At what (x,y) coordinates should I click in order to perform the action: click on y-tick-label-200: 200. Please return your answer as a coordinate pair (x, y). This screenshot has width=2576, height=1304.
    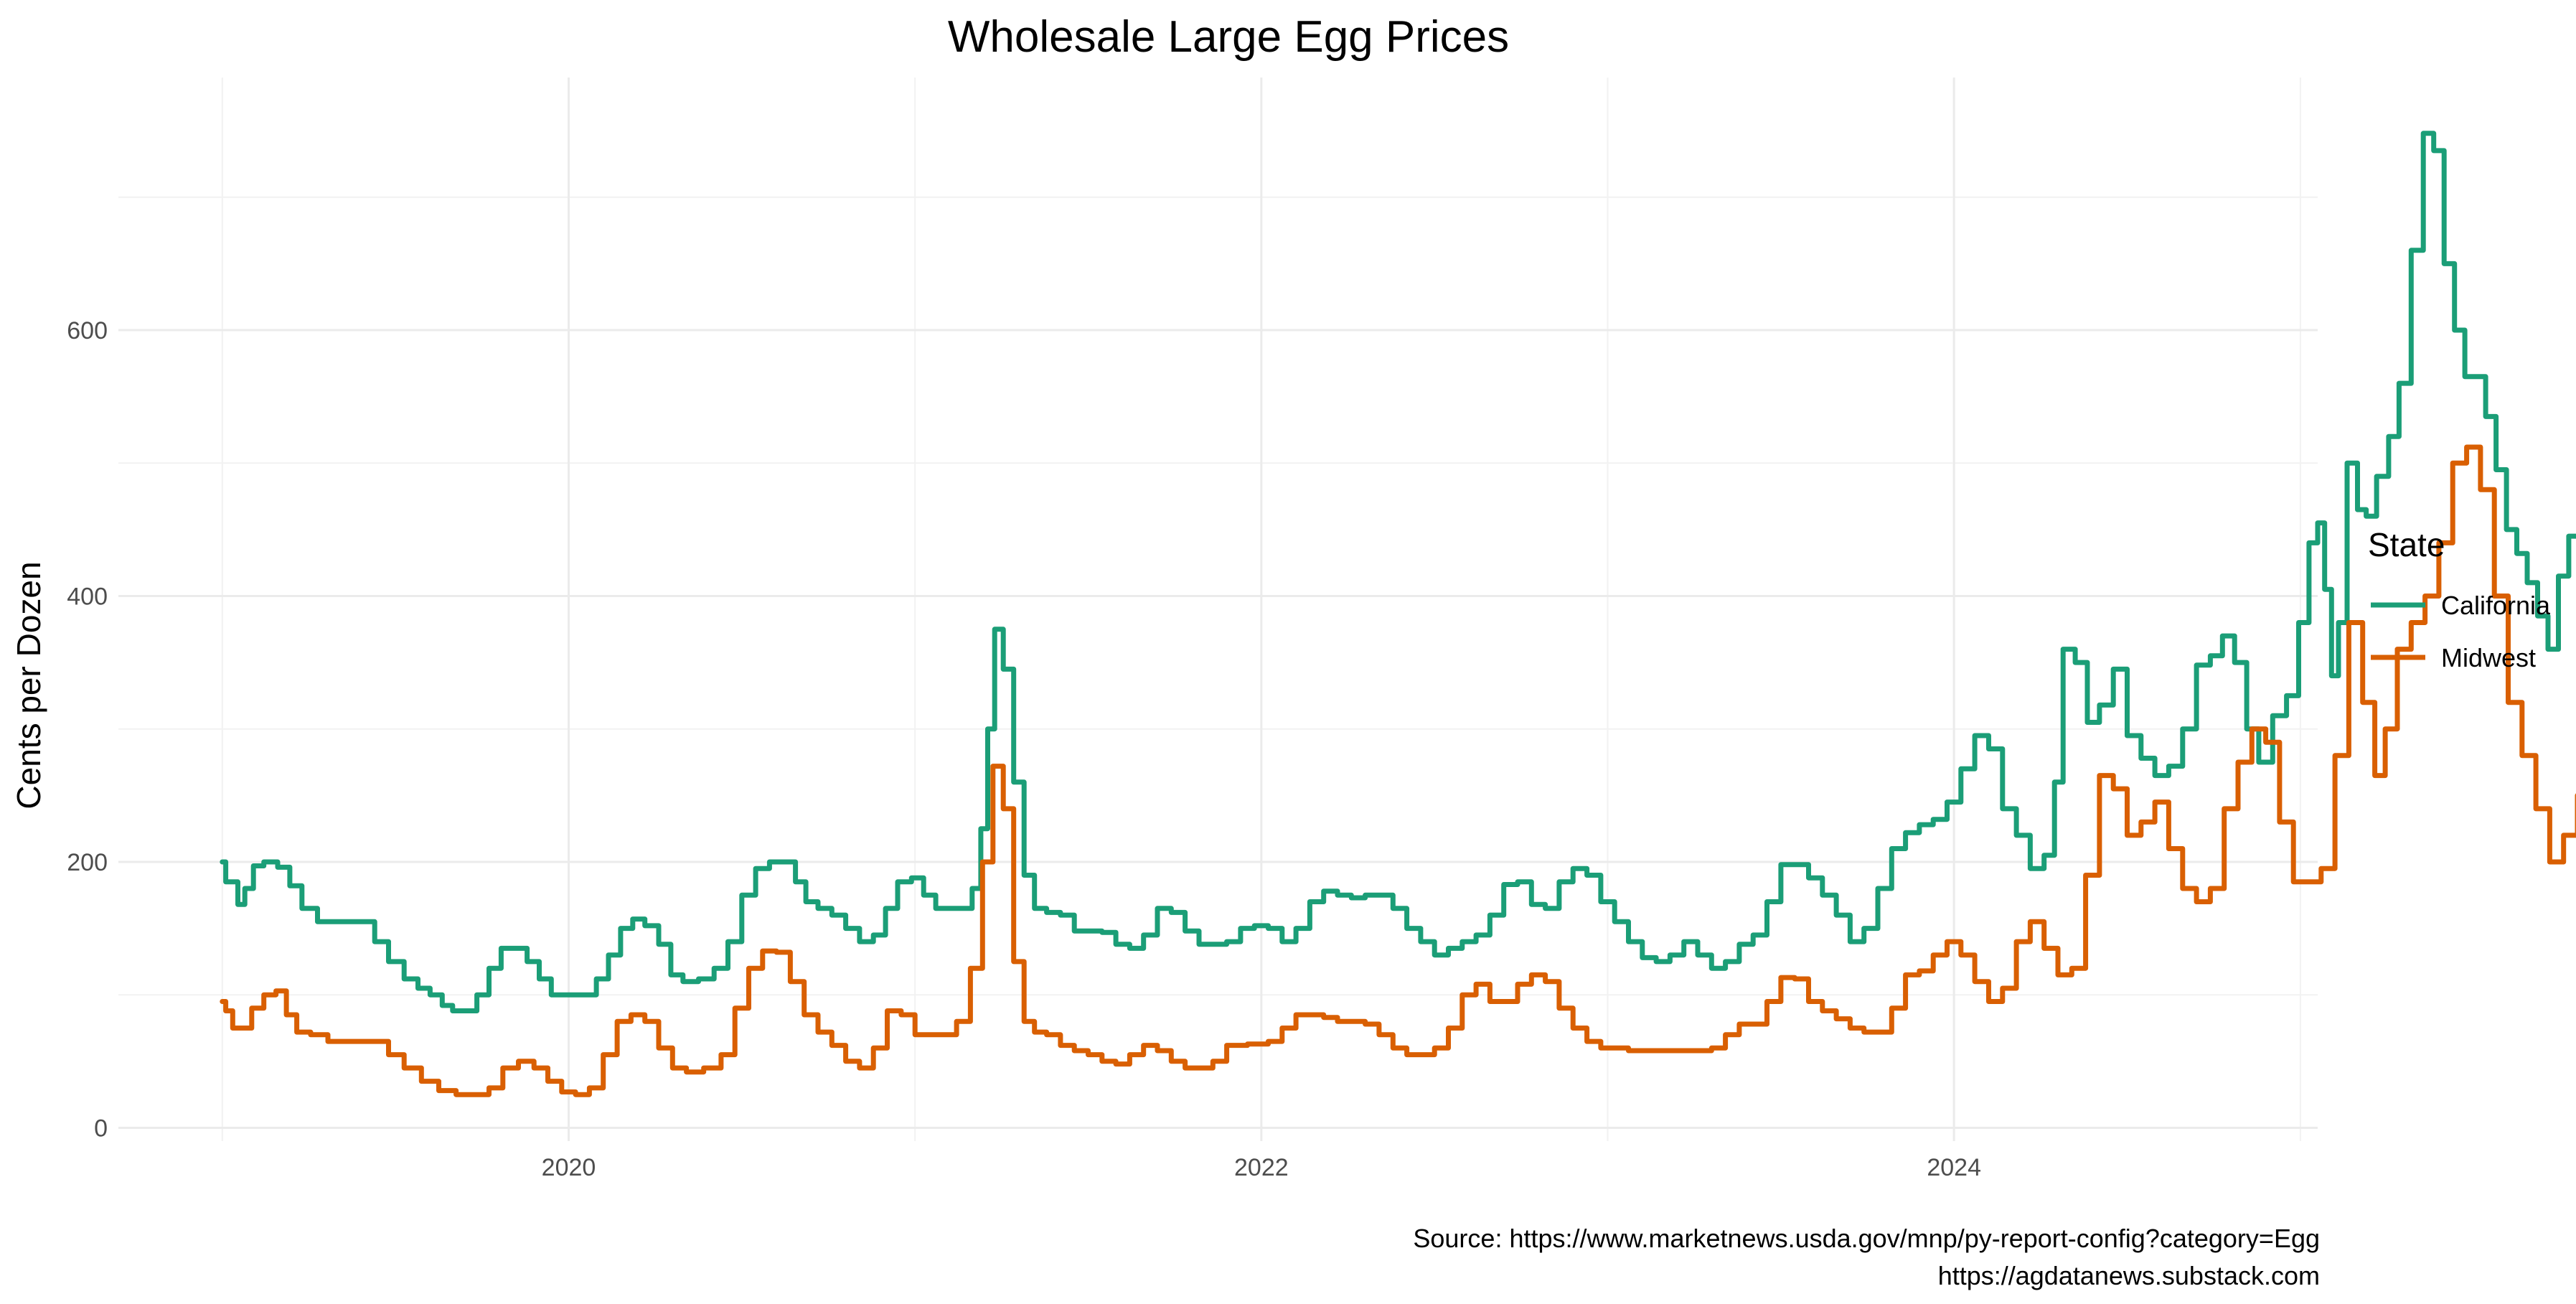
    Looking at the image, I should click on (87, 862).